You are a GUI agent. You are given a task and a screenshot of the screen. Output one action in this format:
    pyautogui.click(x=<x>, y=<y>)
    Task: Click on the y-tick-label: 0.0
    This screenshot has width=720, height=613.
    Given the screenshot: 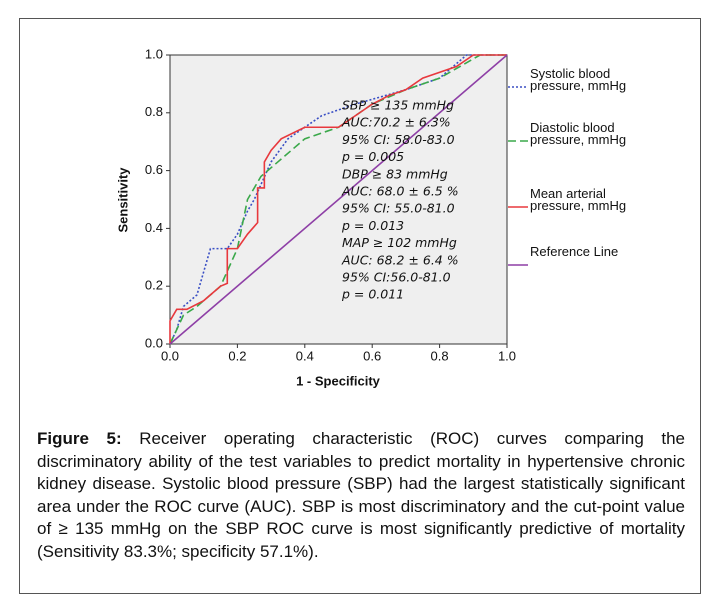 What is the action you would take?
    pyautogui.click(x=154, y=342)
    